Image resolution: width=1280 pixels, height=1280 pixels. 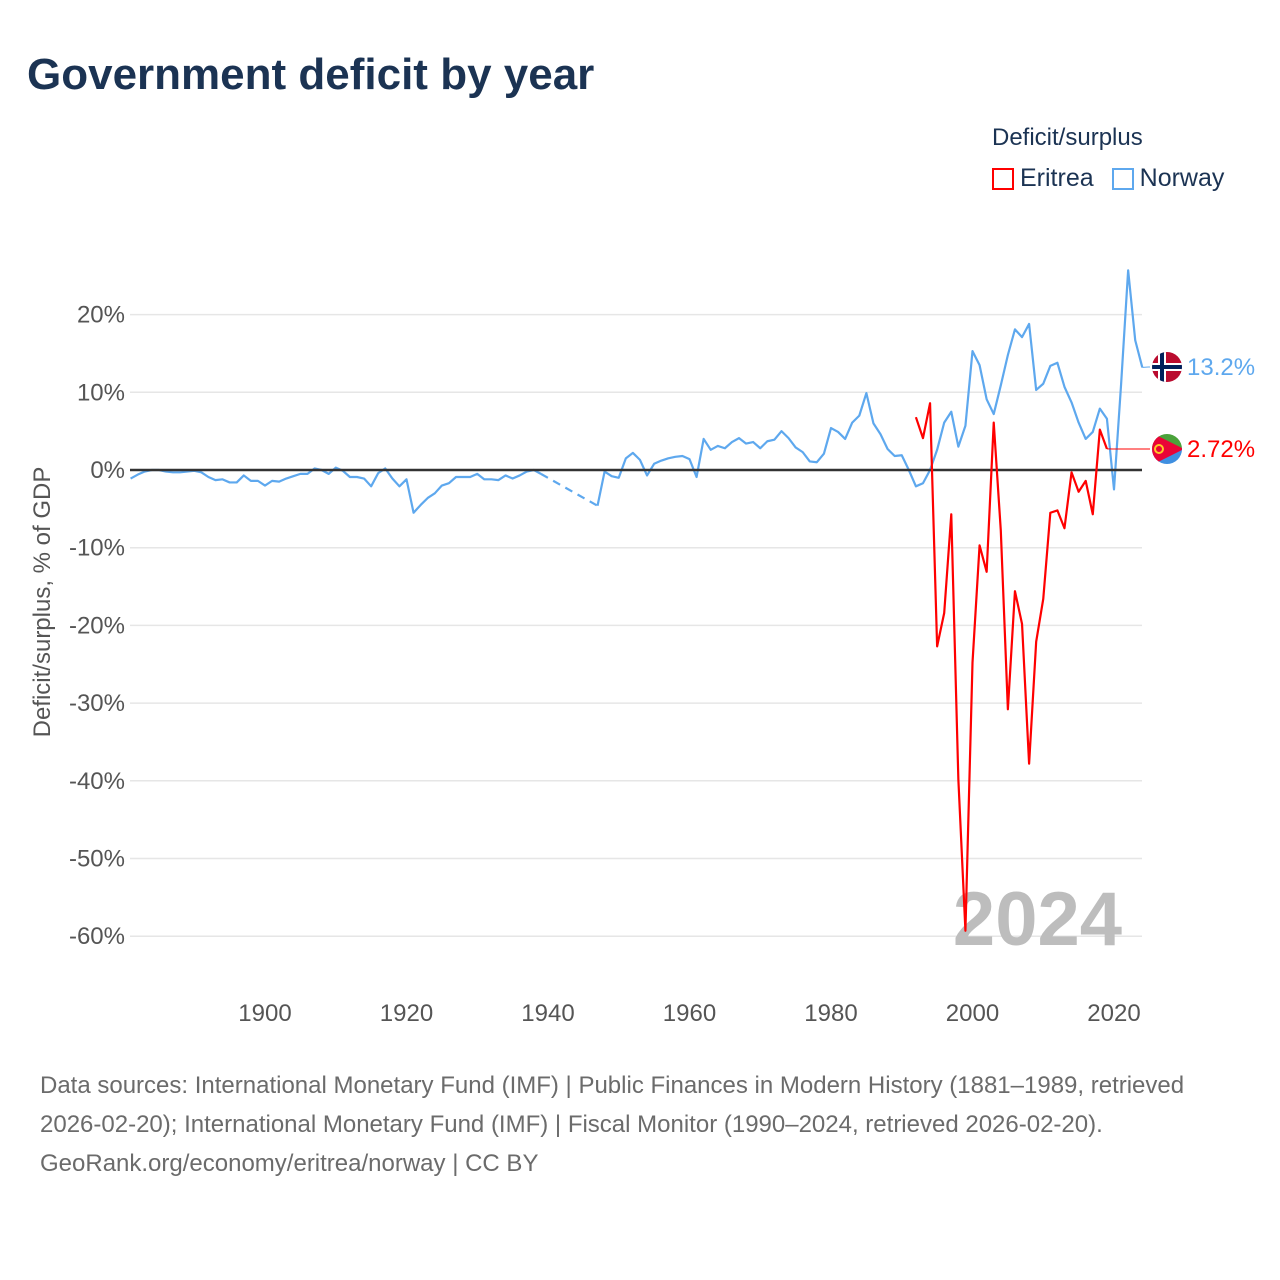 I want to click on y-tick-label: -20%, so click(x=97, y=625).